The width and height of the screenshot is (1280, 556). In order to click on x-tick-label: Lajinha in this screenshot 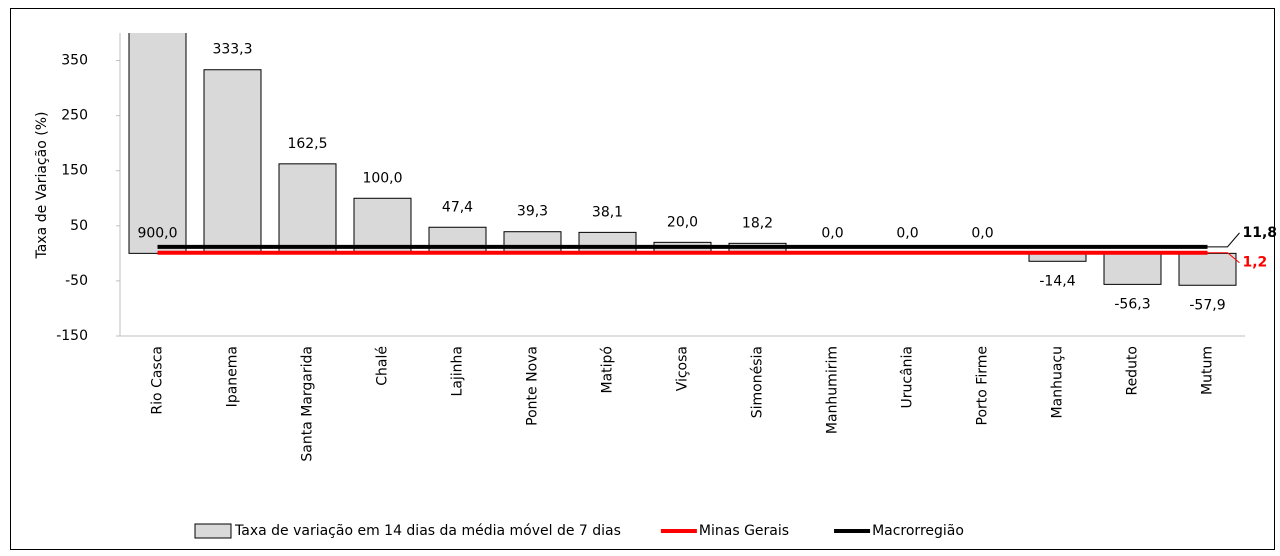, I will do `click(458, 371)`.